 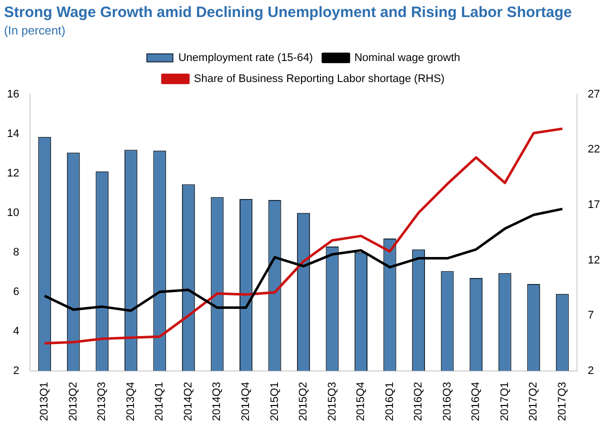 I want to click on y2-tick-label: 17, so click(x=594, y=205).